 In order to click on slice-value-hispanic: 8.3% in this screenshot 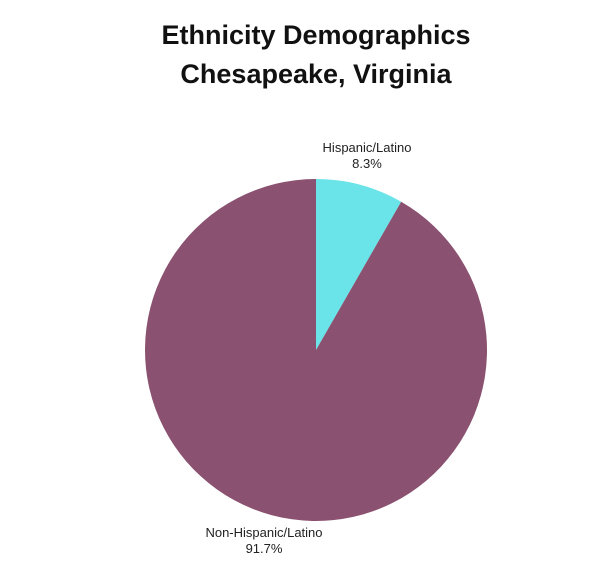, I will do `click(367, 163)`.